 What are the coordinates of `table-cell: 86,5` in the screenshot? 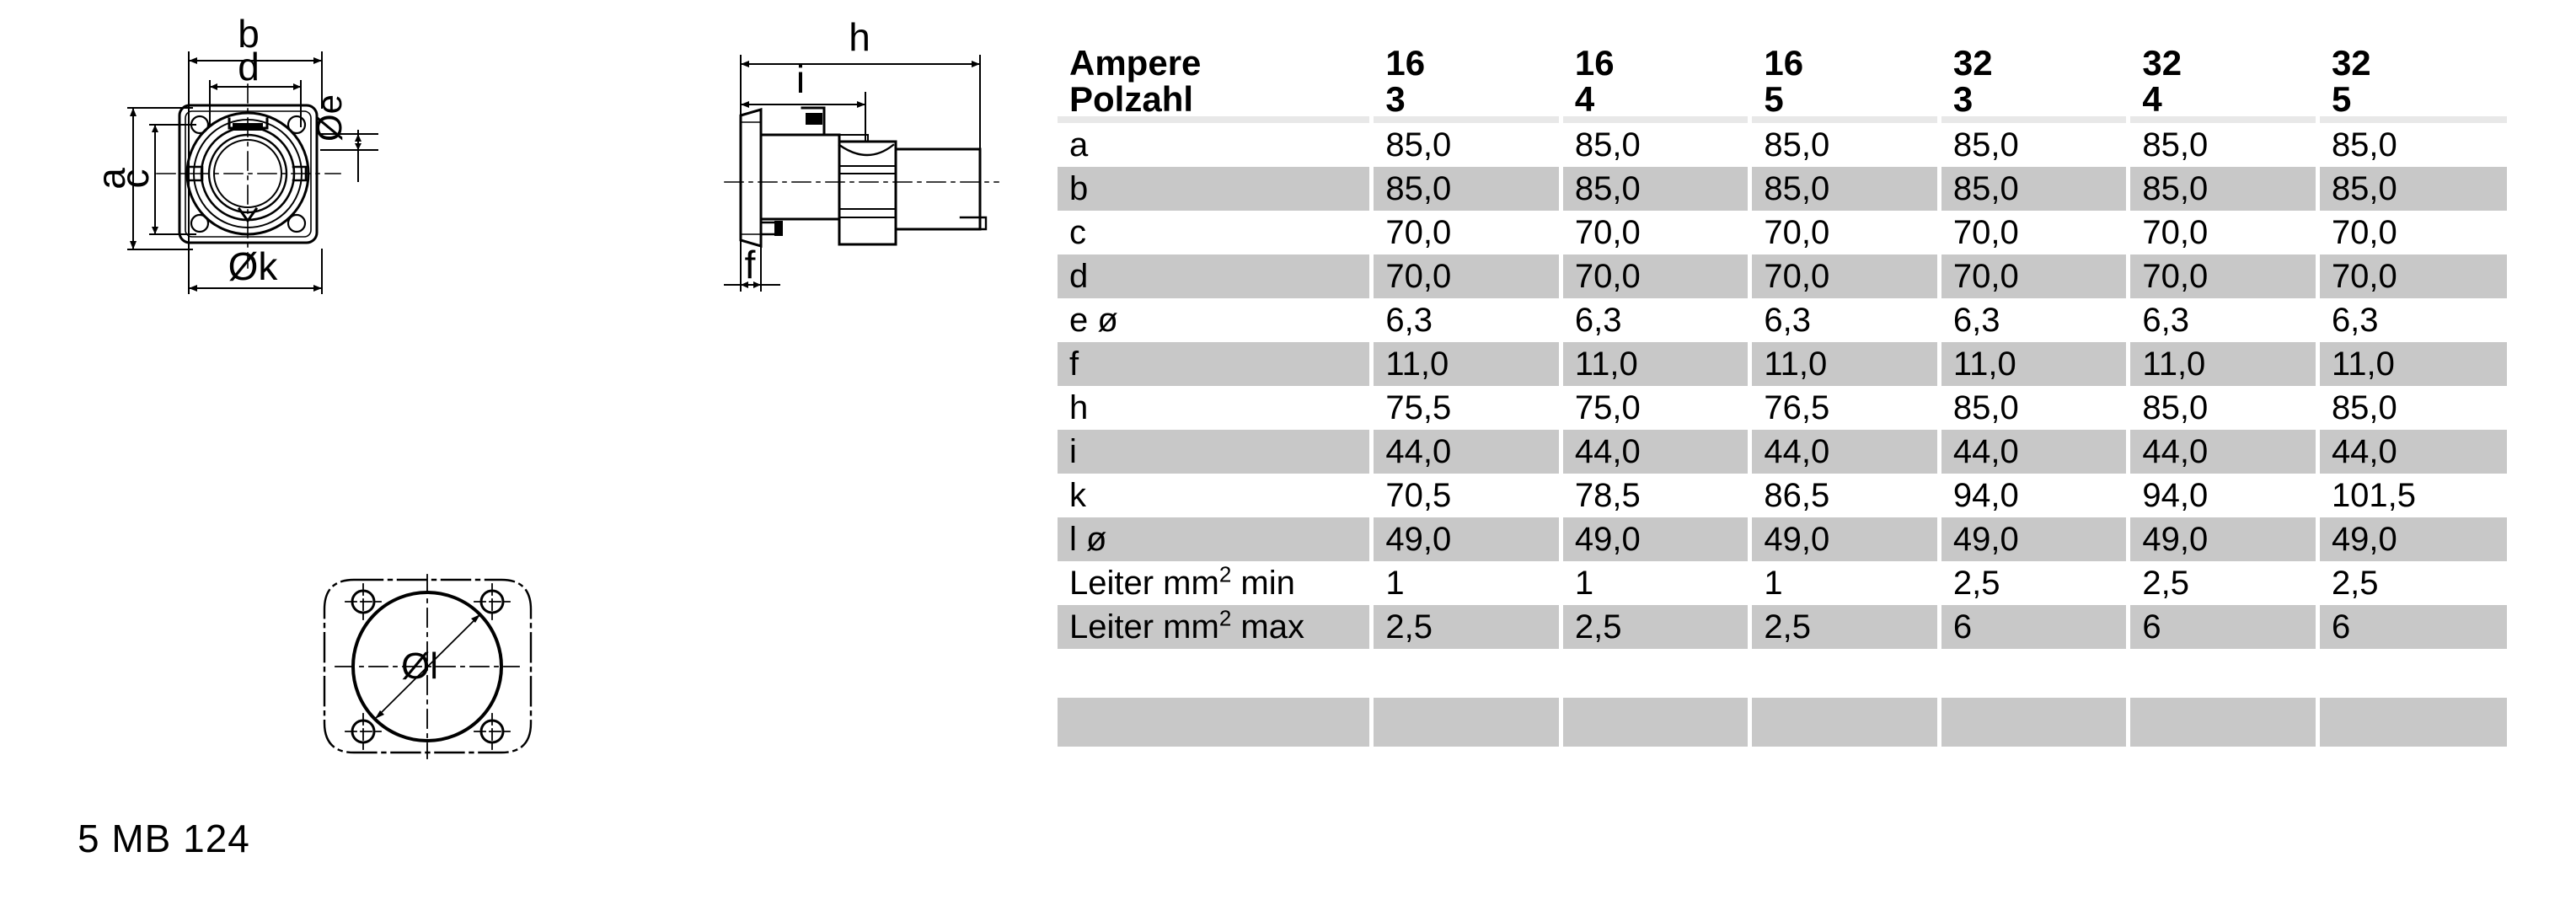 It's located at (1845, 495).